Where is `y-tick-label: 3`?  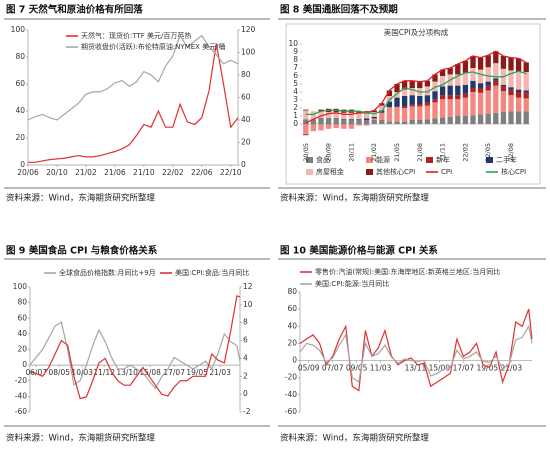 y-tick-label: 3 is located at coordinates (295, 99).